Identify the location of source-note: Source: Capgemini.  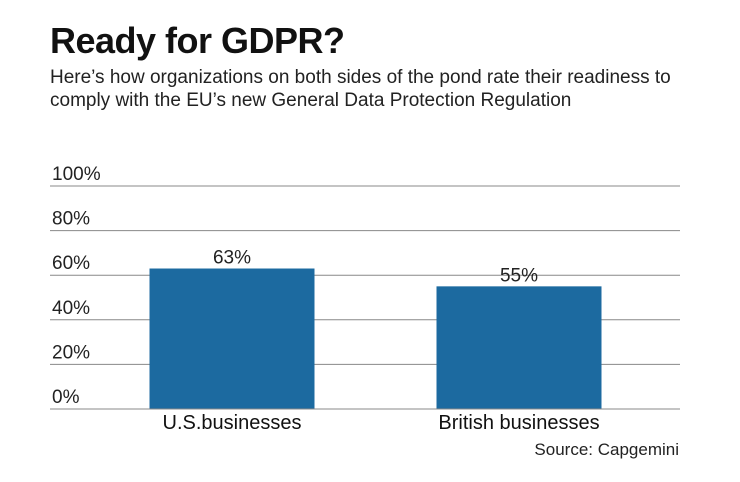
(606, 449).